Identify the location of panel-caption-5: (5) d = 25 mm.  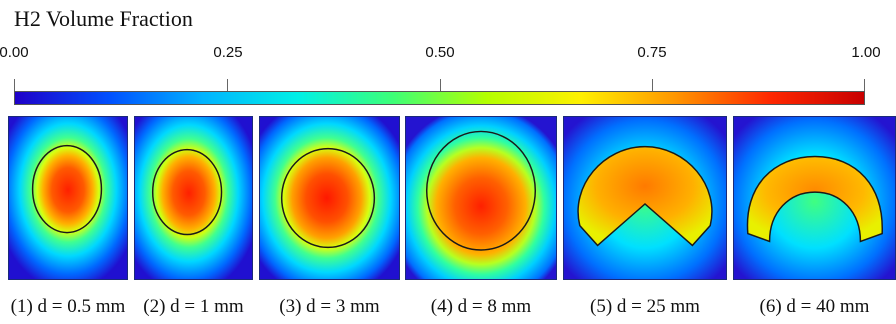
(645, 306).